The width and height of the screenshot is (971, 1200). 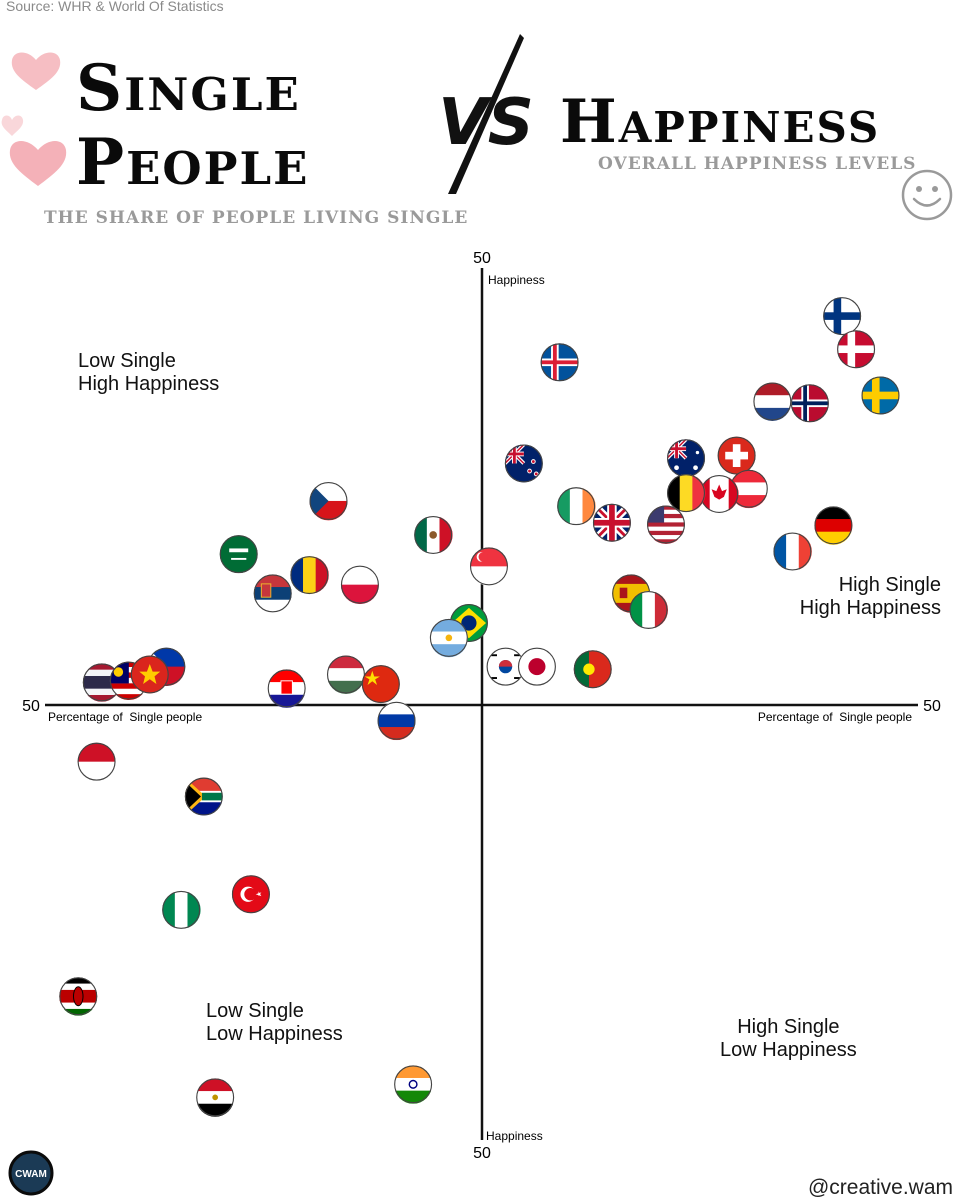 What do you see at coordinates (115, 7) in the screenshot?
I see `source-note: Source: WHR & World Of Statistics` at bounding box center [115, 7].